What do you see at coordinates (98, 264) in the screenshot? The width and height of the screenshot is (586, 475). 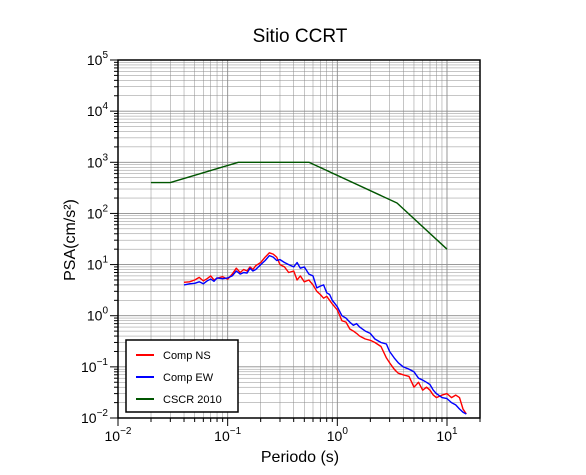 I see `y-tick-label: 10¹` at bounding box center [98, 264].